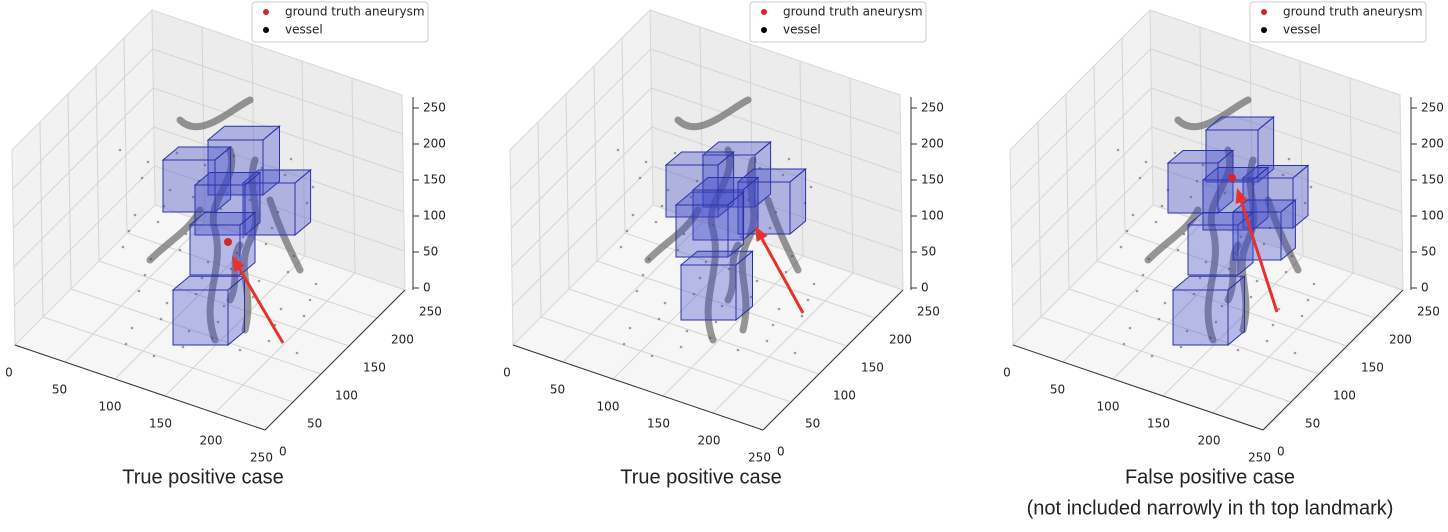  Describe the element at coordinates (507, 373) in the screenshot. I see `x-tick-label: 0` at that location.